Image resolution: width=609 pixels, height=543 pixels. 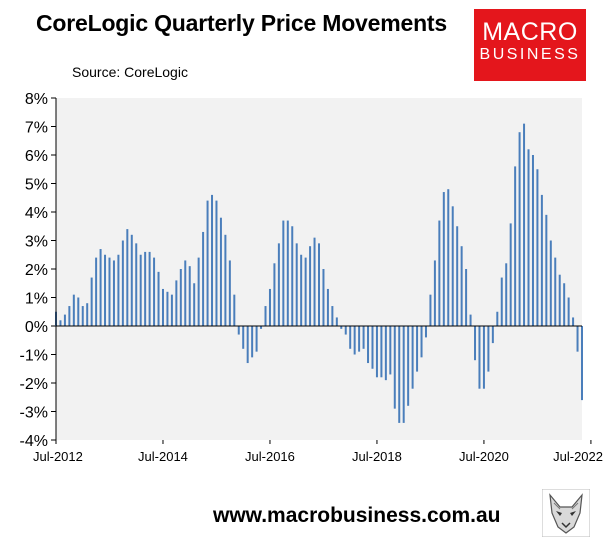 I want to click on y-tick-label: 0%, so click(x=36, y=327).